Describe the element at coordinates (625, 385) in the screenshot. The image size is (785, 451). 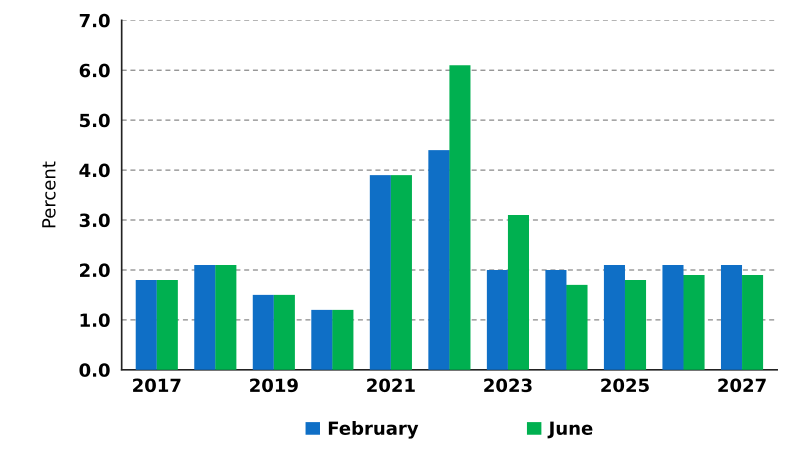
I see `x-tick-label: 2025` at that location.